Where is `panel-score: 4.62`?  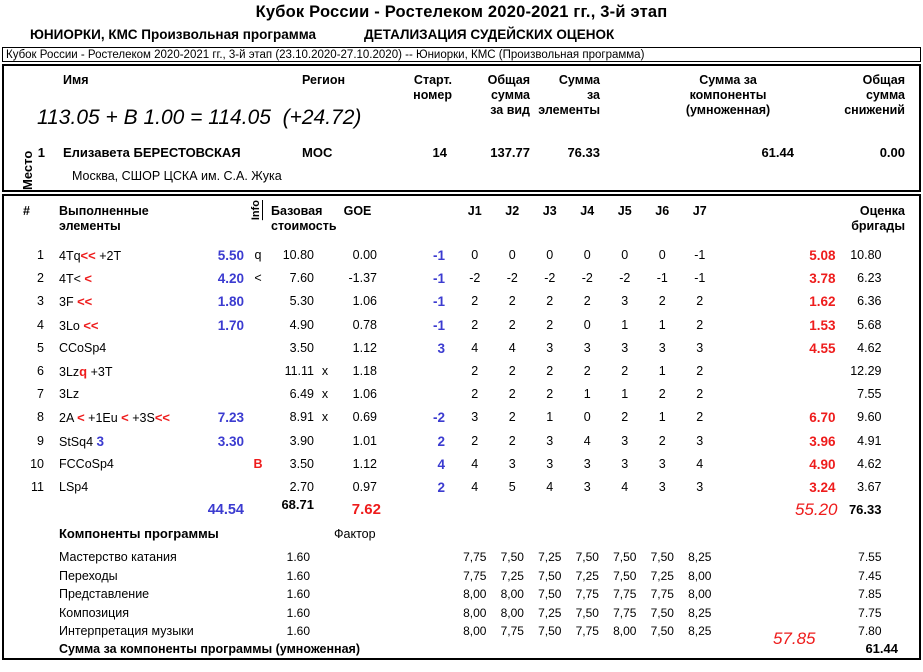
panel-score: 4.62 is located at coordinates (869, 463).